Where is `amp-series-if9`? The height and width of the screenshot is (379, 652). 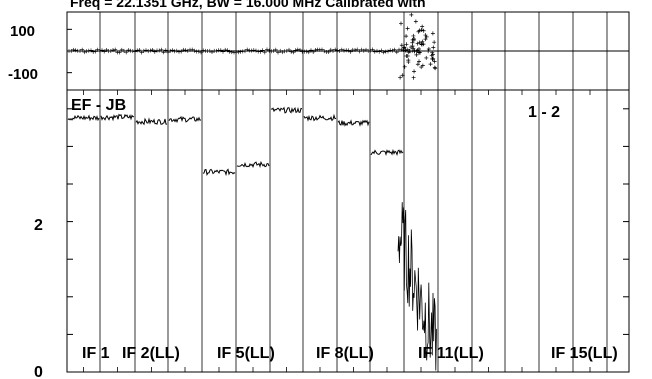
amp-series-if9 is located at coordinates (353, 123).